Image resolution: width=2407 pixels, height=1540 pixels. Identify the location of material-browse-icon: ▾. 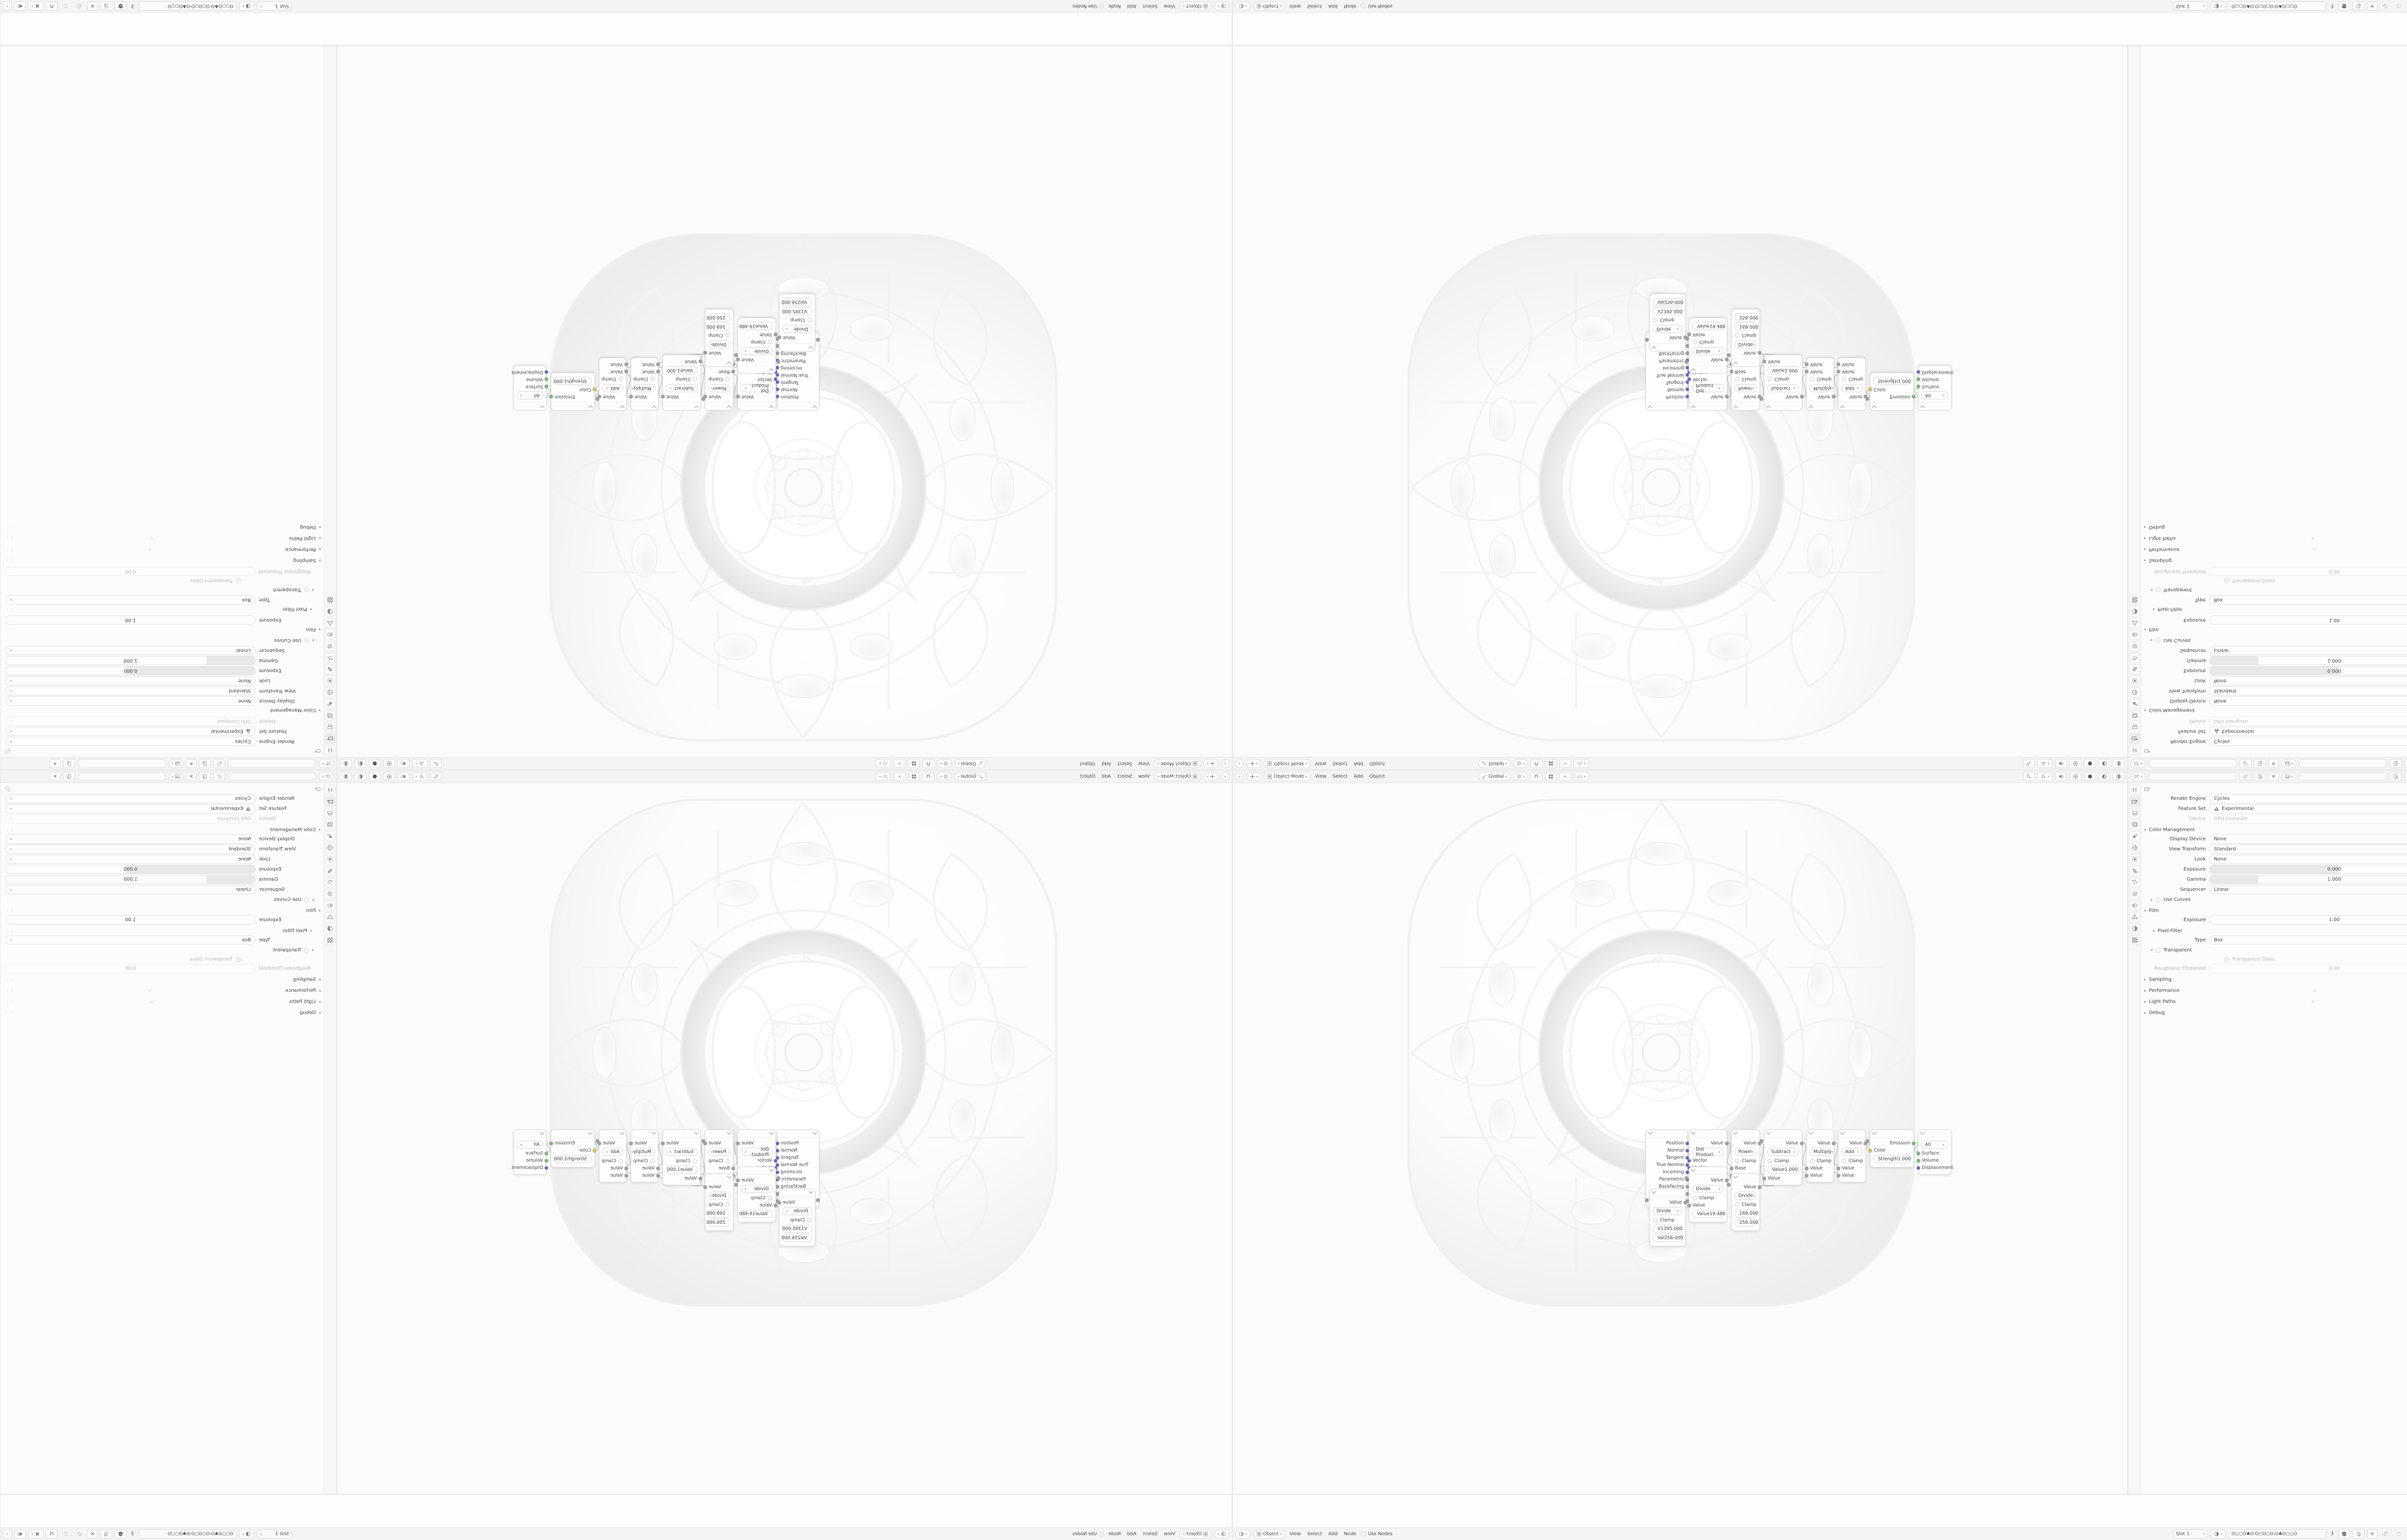
(247, 6).